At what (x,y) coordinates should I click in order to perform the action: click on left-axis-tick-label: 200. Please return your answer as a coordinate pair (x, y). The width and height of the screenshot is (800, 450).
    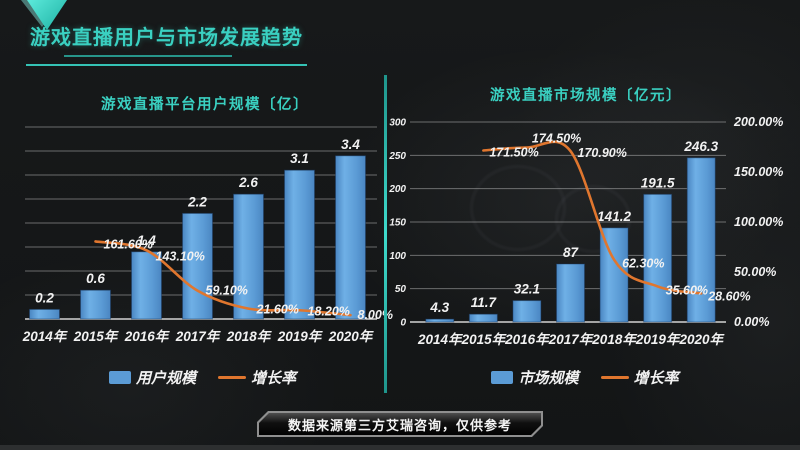
    Looking at the image, I should click on (397, 189).